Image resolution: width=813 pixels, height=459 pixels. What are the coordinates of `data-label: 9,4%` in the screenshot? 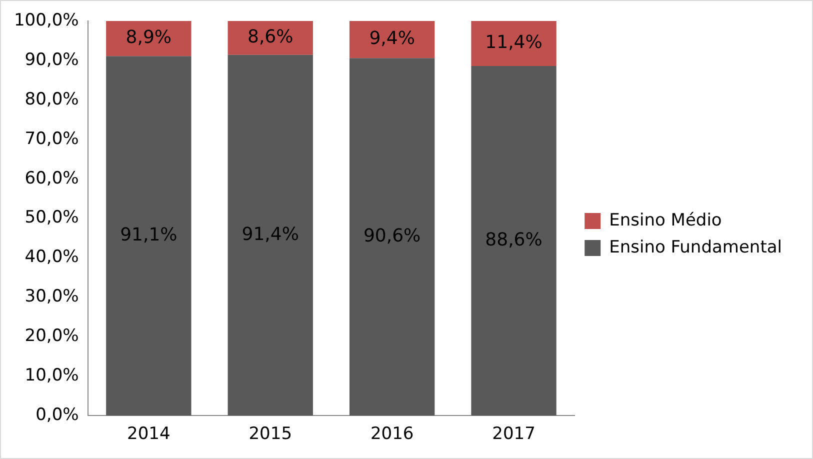 It's located at (392, 39).